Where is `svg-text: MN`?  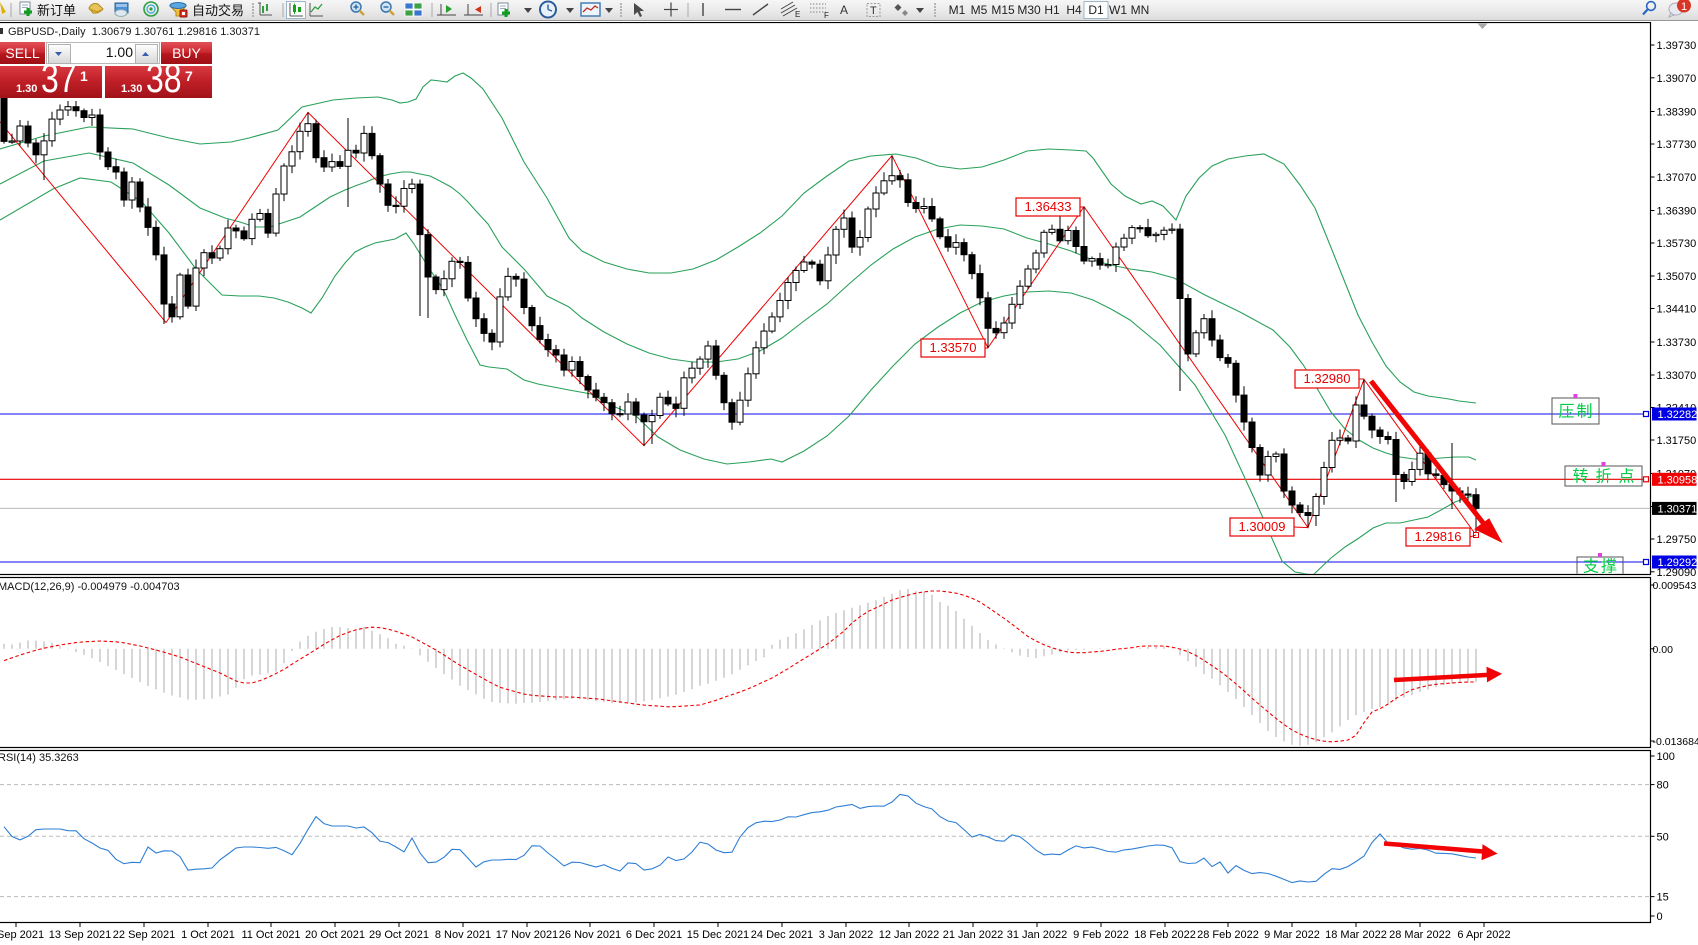 svg-text: MN is located at coordinates (1140, 10).